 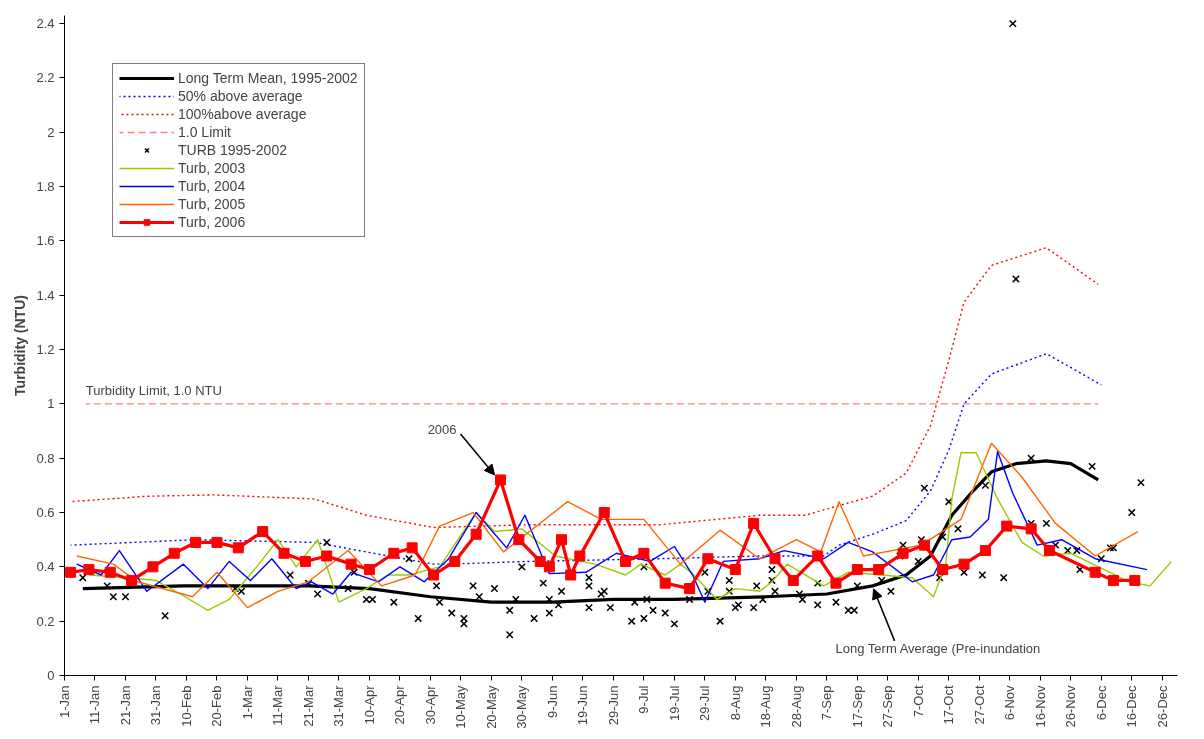 I want to click on x-tick-label: 10-Apr, so click(x=369, y=704).